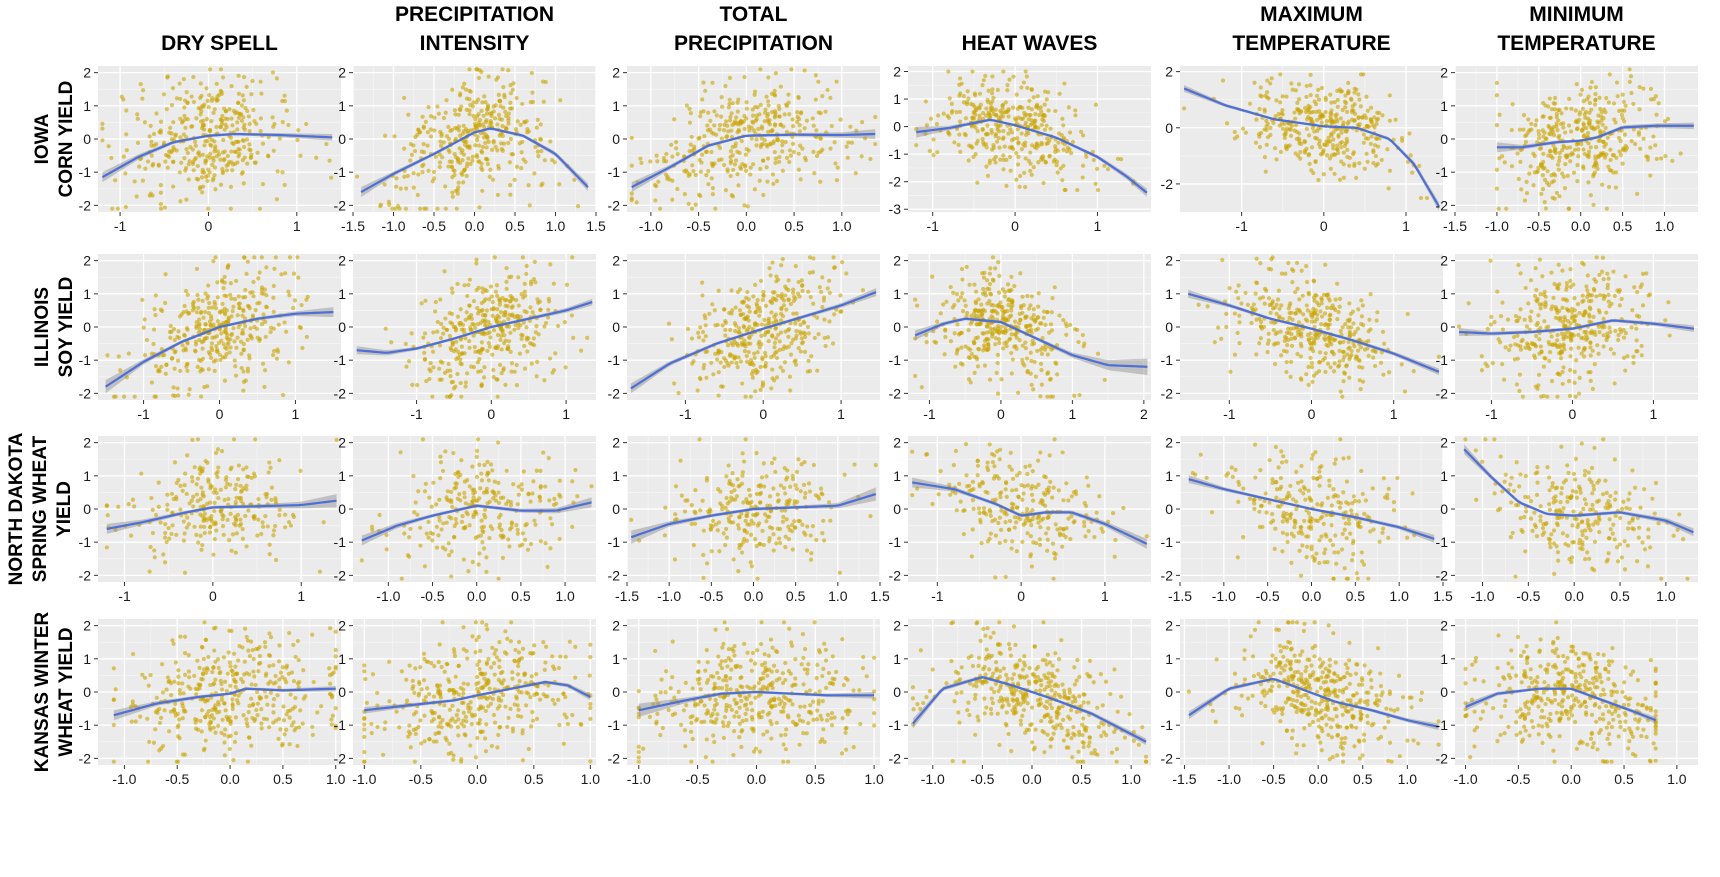 The image size is (1720, 877). I want to click on x-tick-label: 0.0, so click(1581, 226).